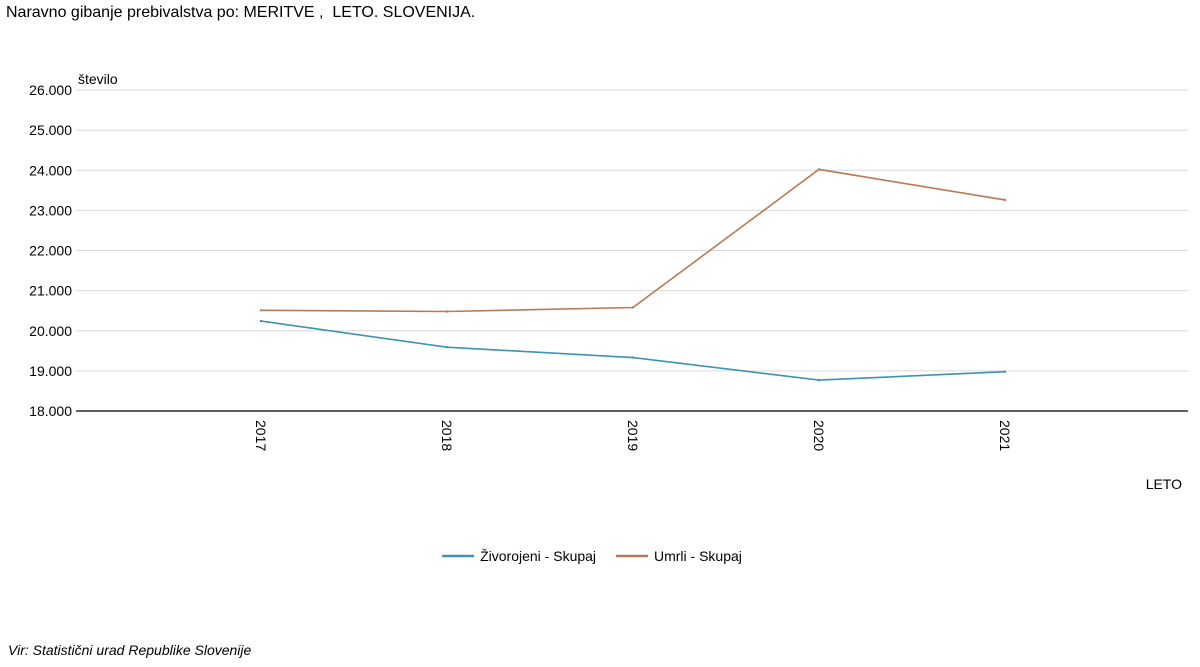 The width and height of the screenshot is (1200, 667). Describe the element at coordinates (819, 435) in the screenshot. I see `x-tick-label: 2020` at that location.